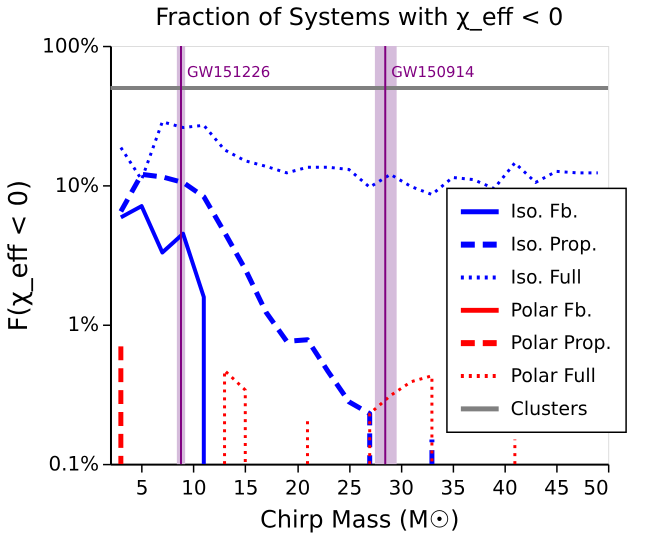 Image resolution: width=647 pixels, height=535 pixels. I want to click on legend-label: Polar Full, so click(553, 375).